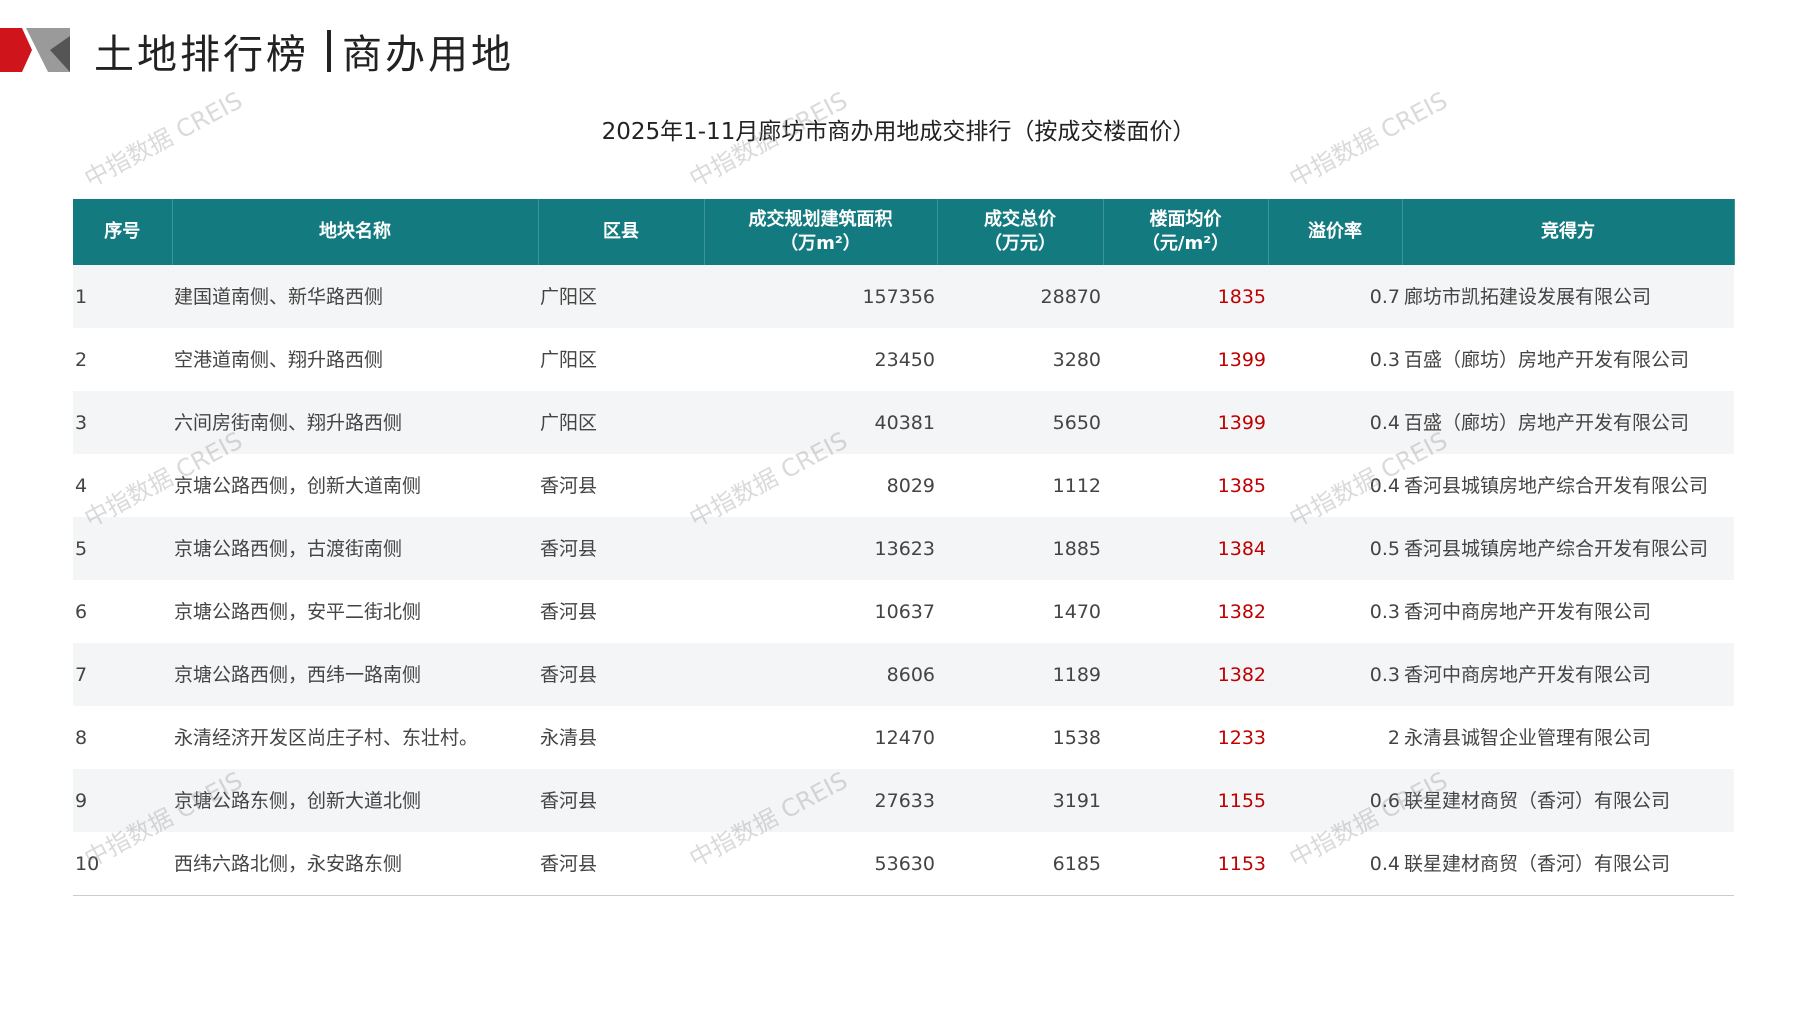 This screenshot has width=1797, height=1010. I want to click on table-cell: 0.6, so click(1335, 800).